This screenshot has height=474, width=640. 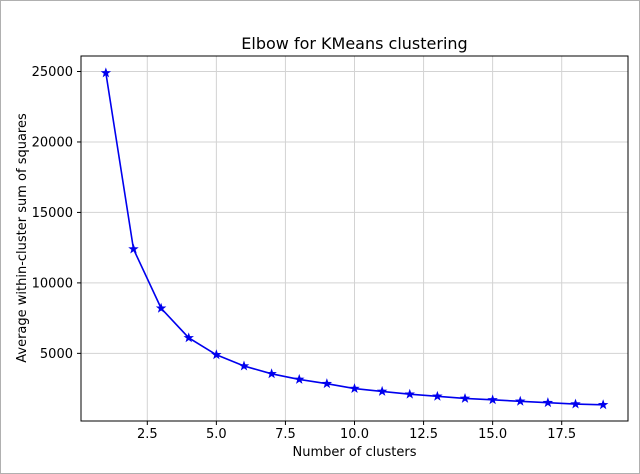 What do you see at coordinates (561, 434) in the screenshot?
I see `x-tick-label: 17.5` at bounding box center [561, 434].